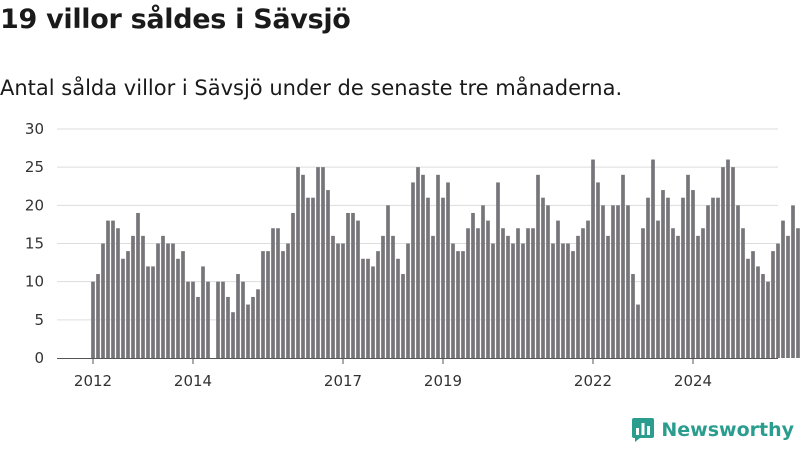 The image size is (800, 450). What do you see at coordinates (343, 381) in the screenshot?
I see `x-tick-label: 2017` at bounding box center [343, 381].